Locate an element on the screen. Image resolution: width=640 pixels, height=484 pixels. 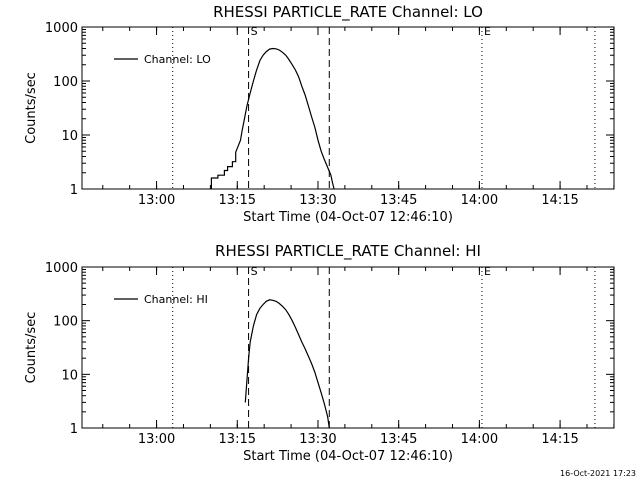
chart-title: RHESSI PARTICLE_RATE Channel: LO is located at coordinates (348, 12).